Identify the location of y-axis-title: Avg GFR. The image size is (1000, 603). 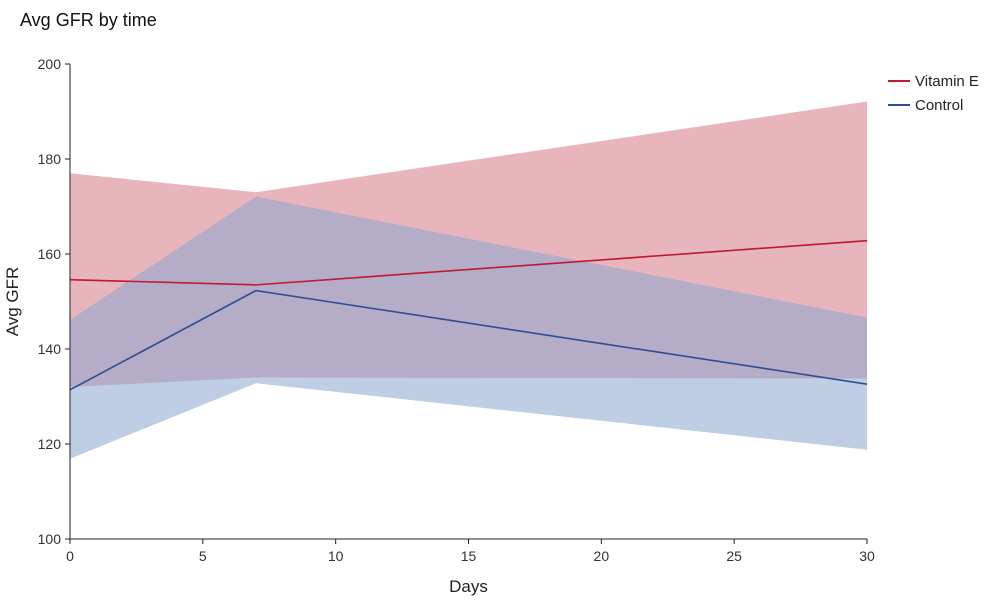
(12, 302).